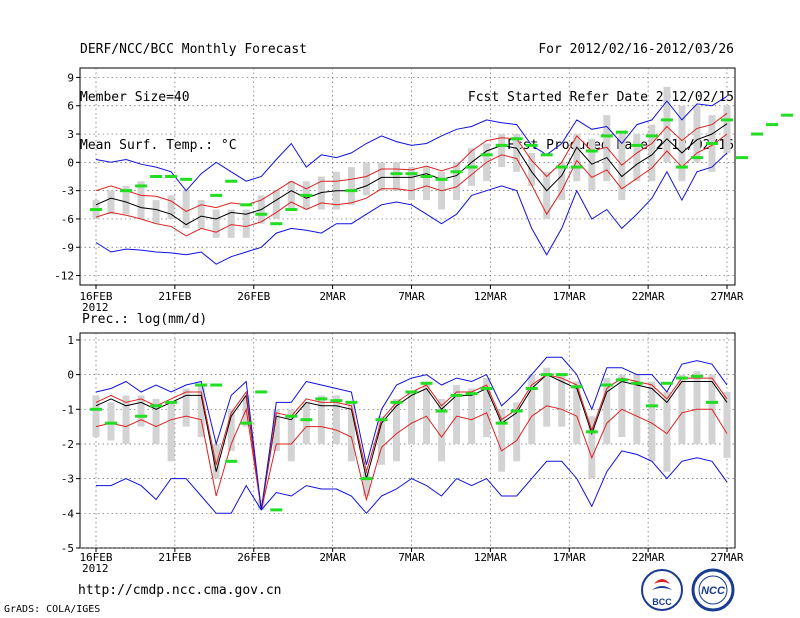  What do you see at coordinates (662, 602) in the screenshot?
I see `svg-text: BCC` at bounding box center [662, 602].